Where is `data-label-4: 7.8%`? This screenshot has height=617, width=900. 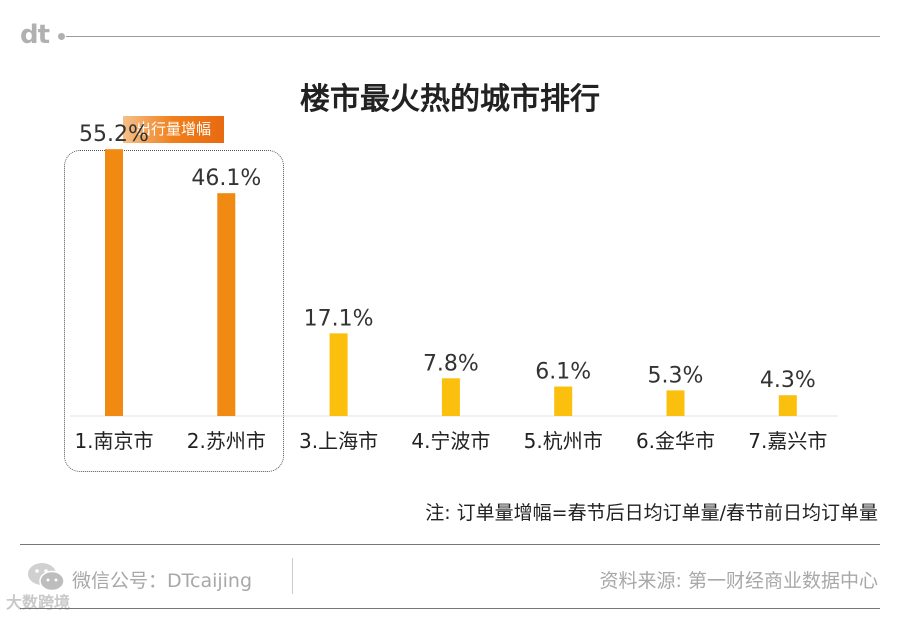
data-label-4: 7.8% is located at coordinates (451, 363).